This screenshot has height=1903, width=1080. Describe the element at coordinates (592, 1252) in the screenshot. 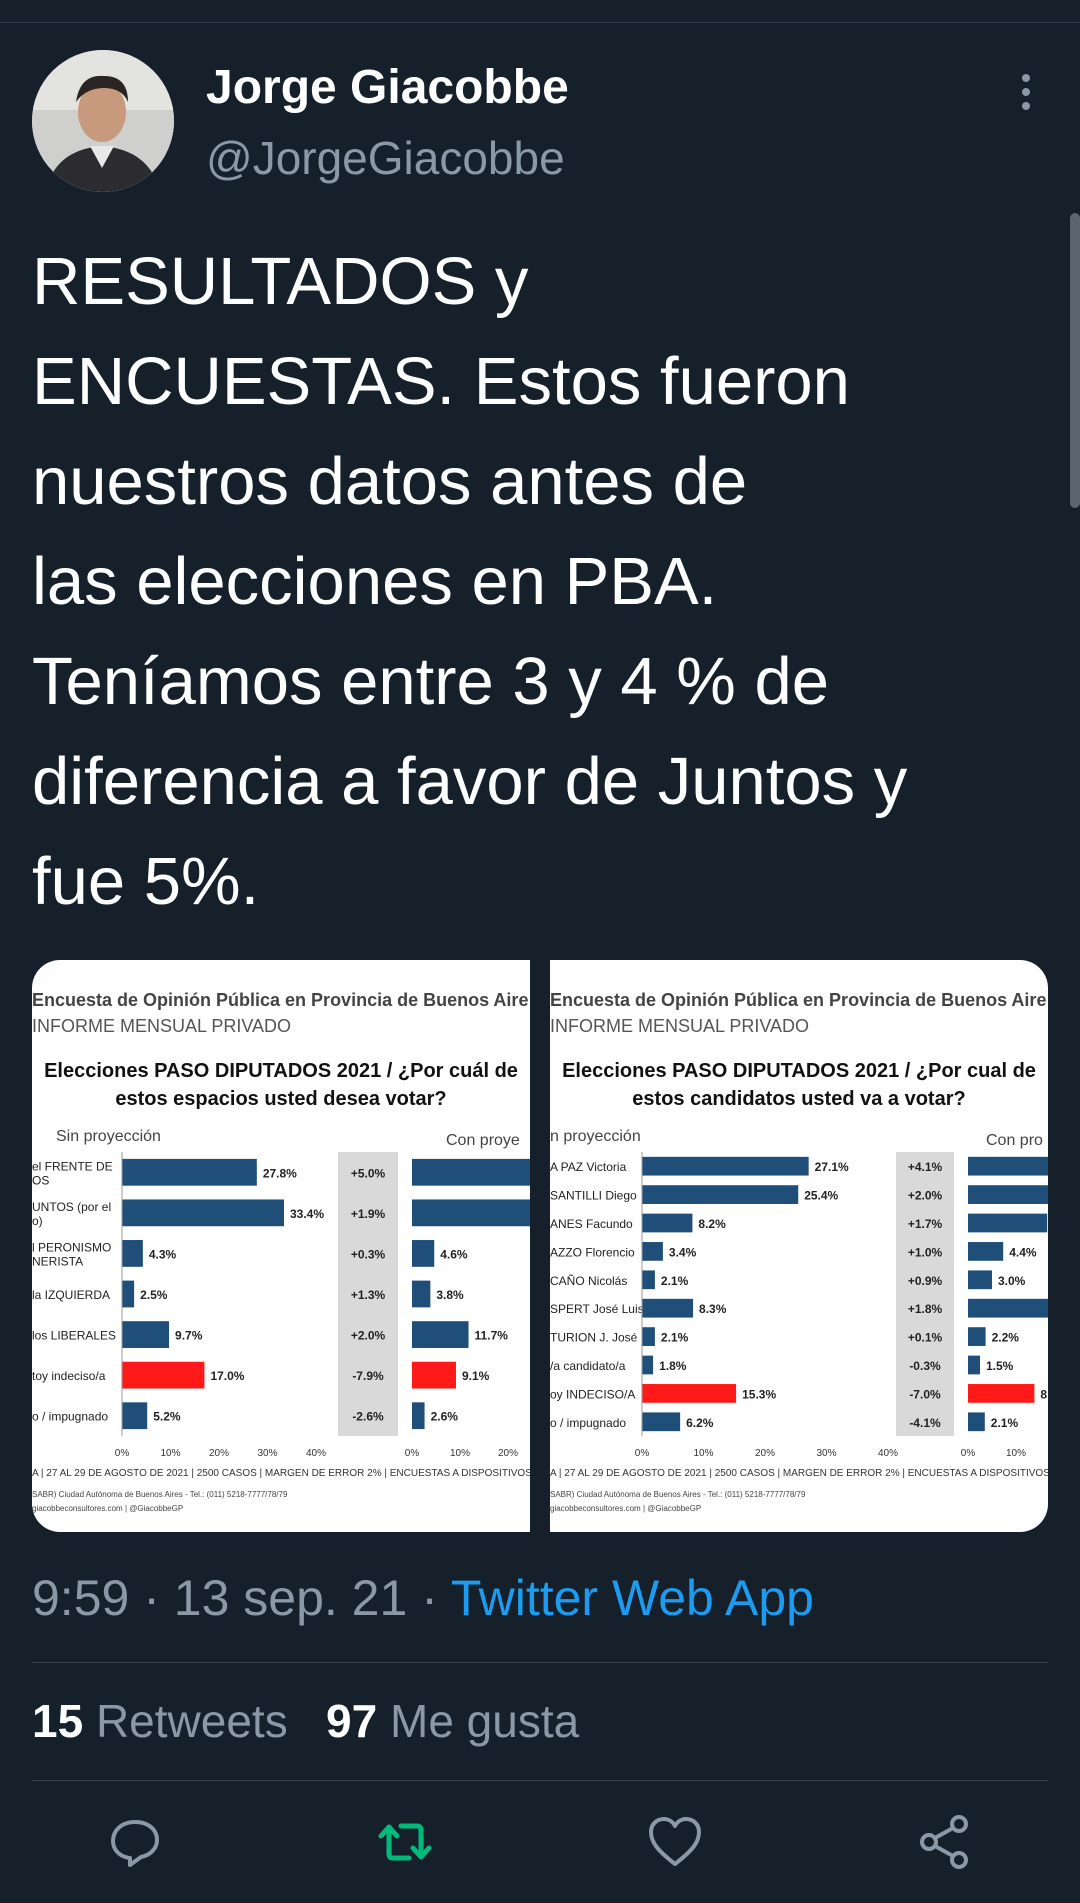

I see `category-label: AZZO Florencio` at that location.